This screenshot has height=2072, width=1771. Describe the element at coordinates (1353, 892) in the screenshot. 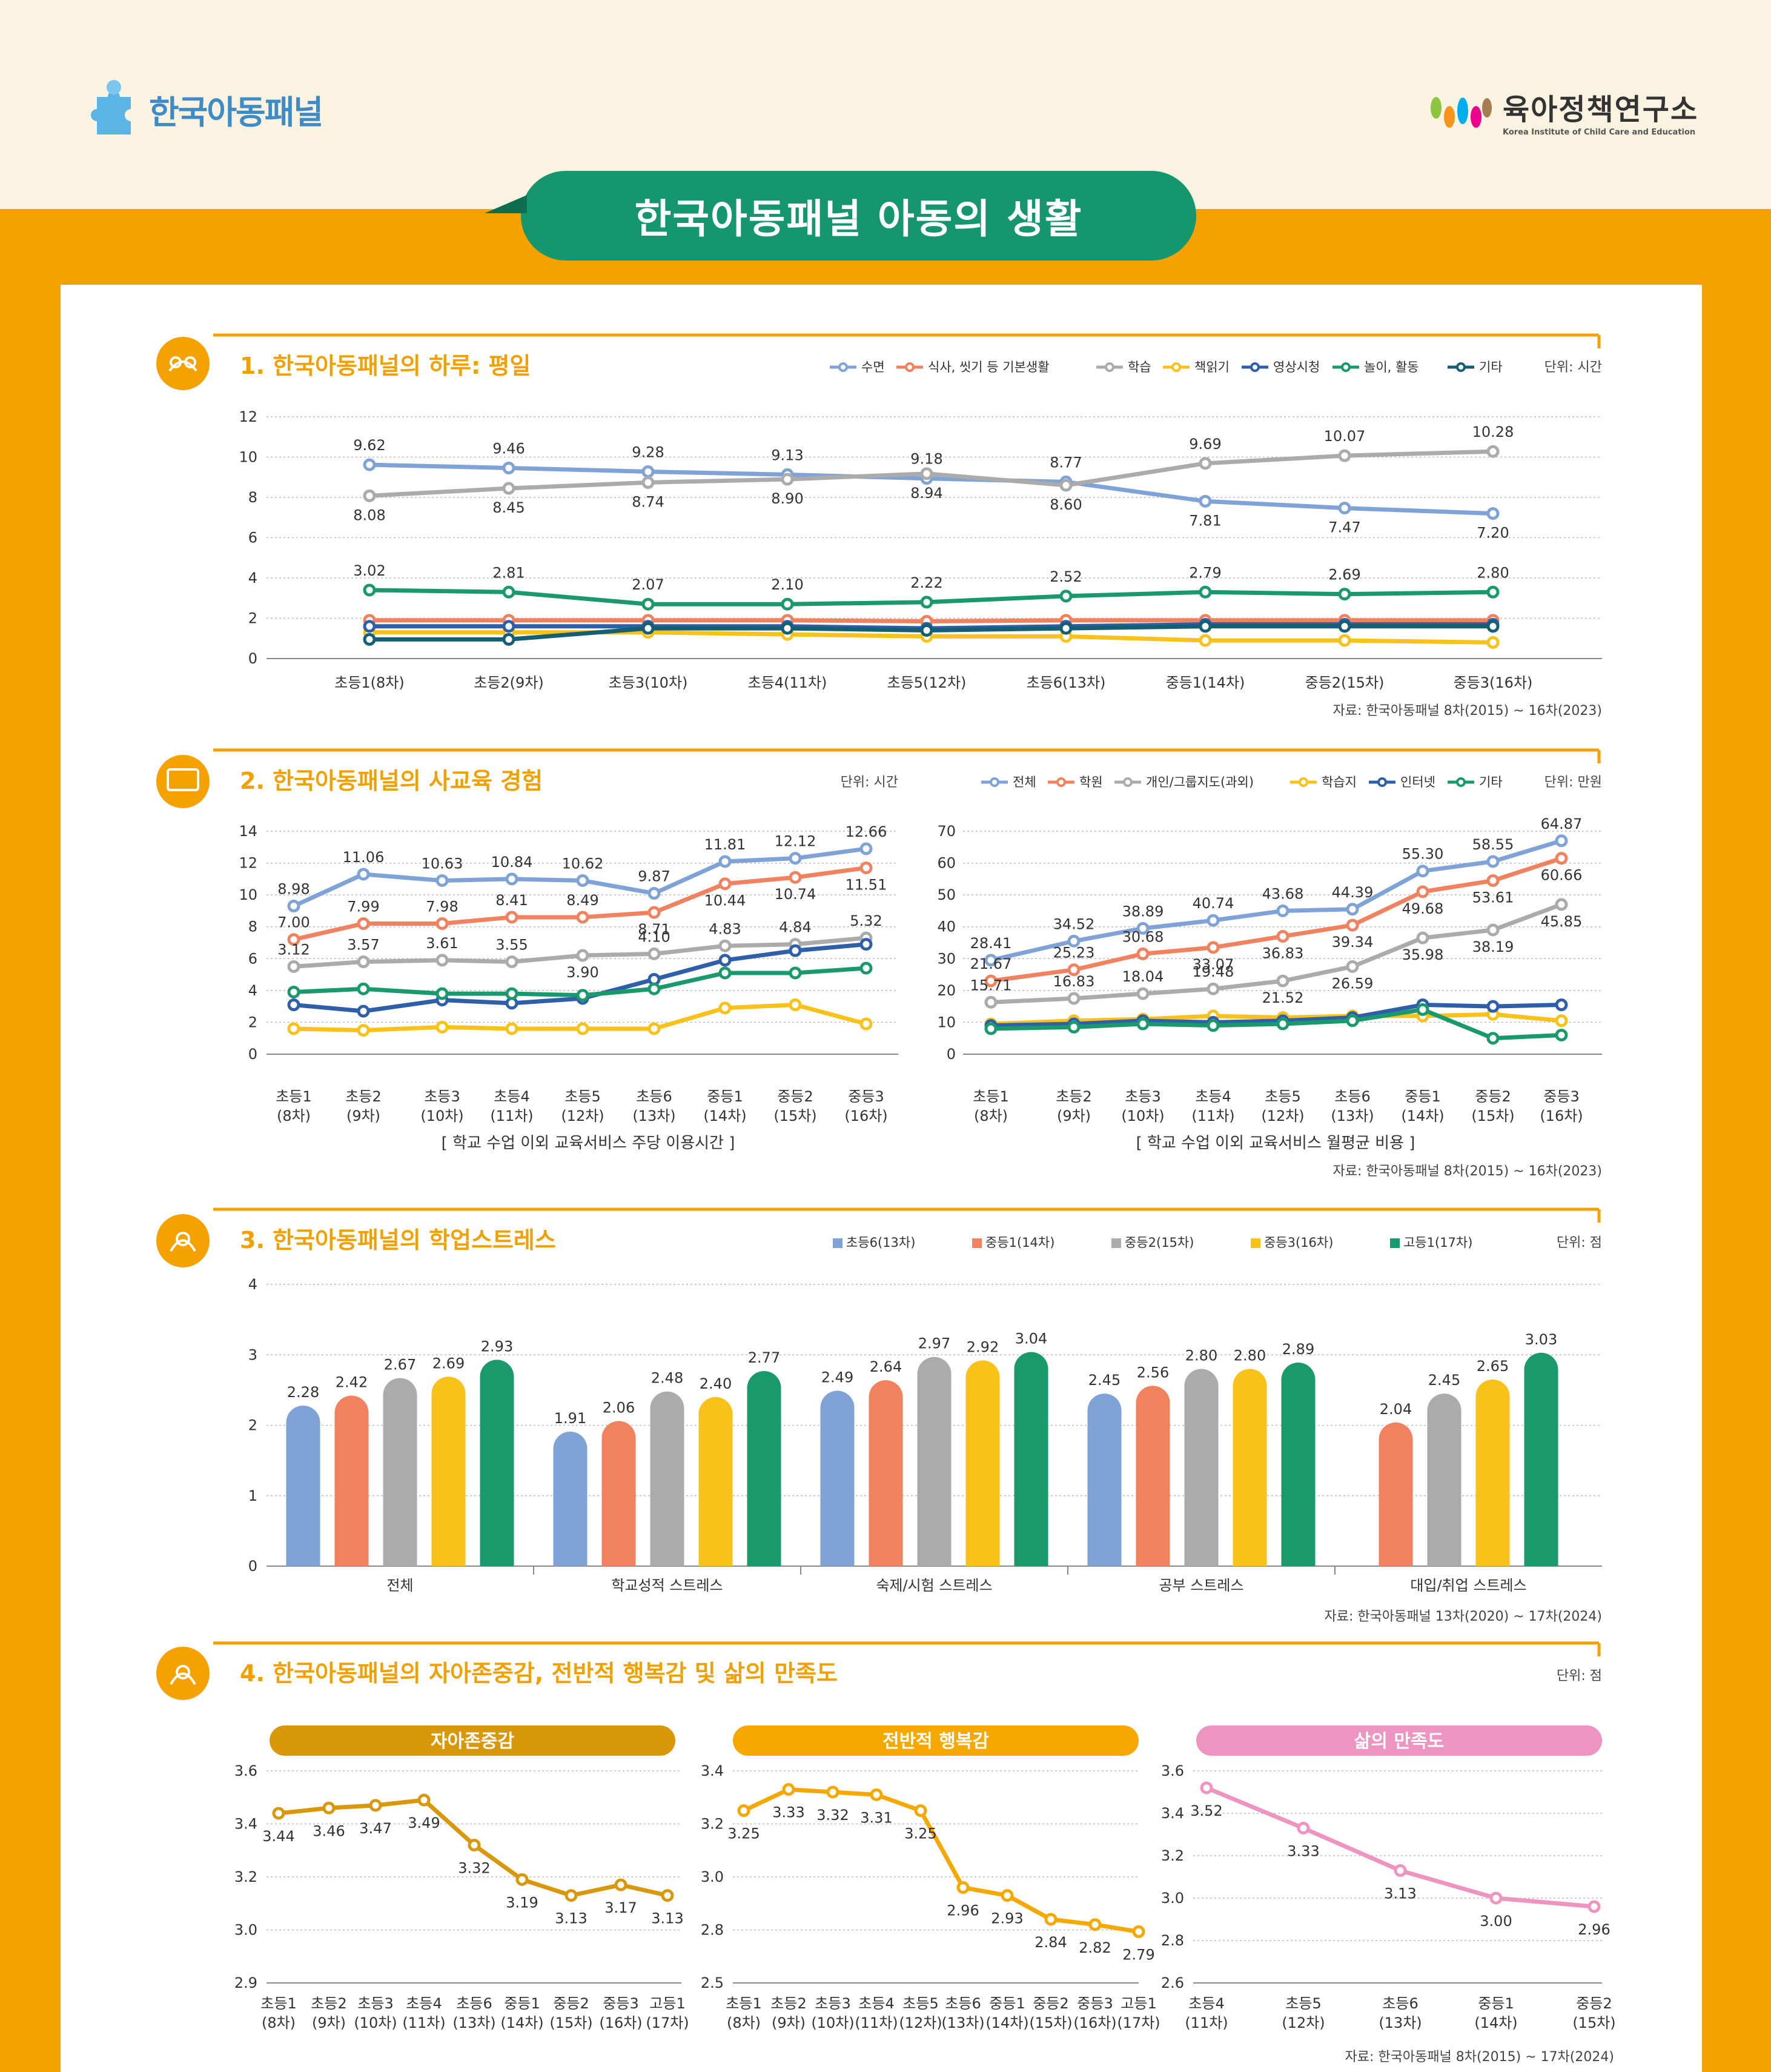

I see `data-label: 44.39` at that location.